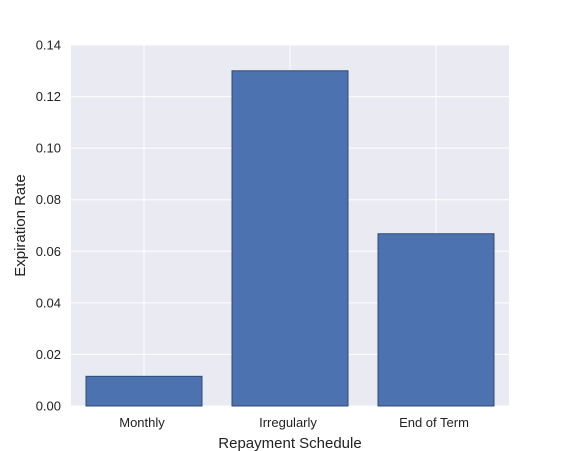  What do you see at coordinates (48, 406) in the screenshot?
I see `y-tick-label: 0.00` at bounding box center [48, 406].